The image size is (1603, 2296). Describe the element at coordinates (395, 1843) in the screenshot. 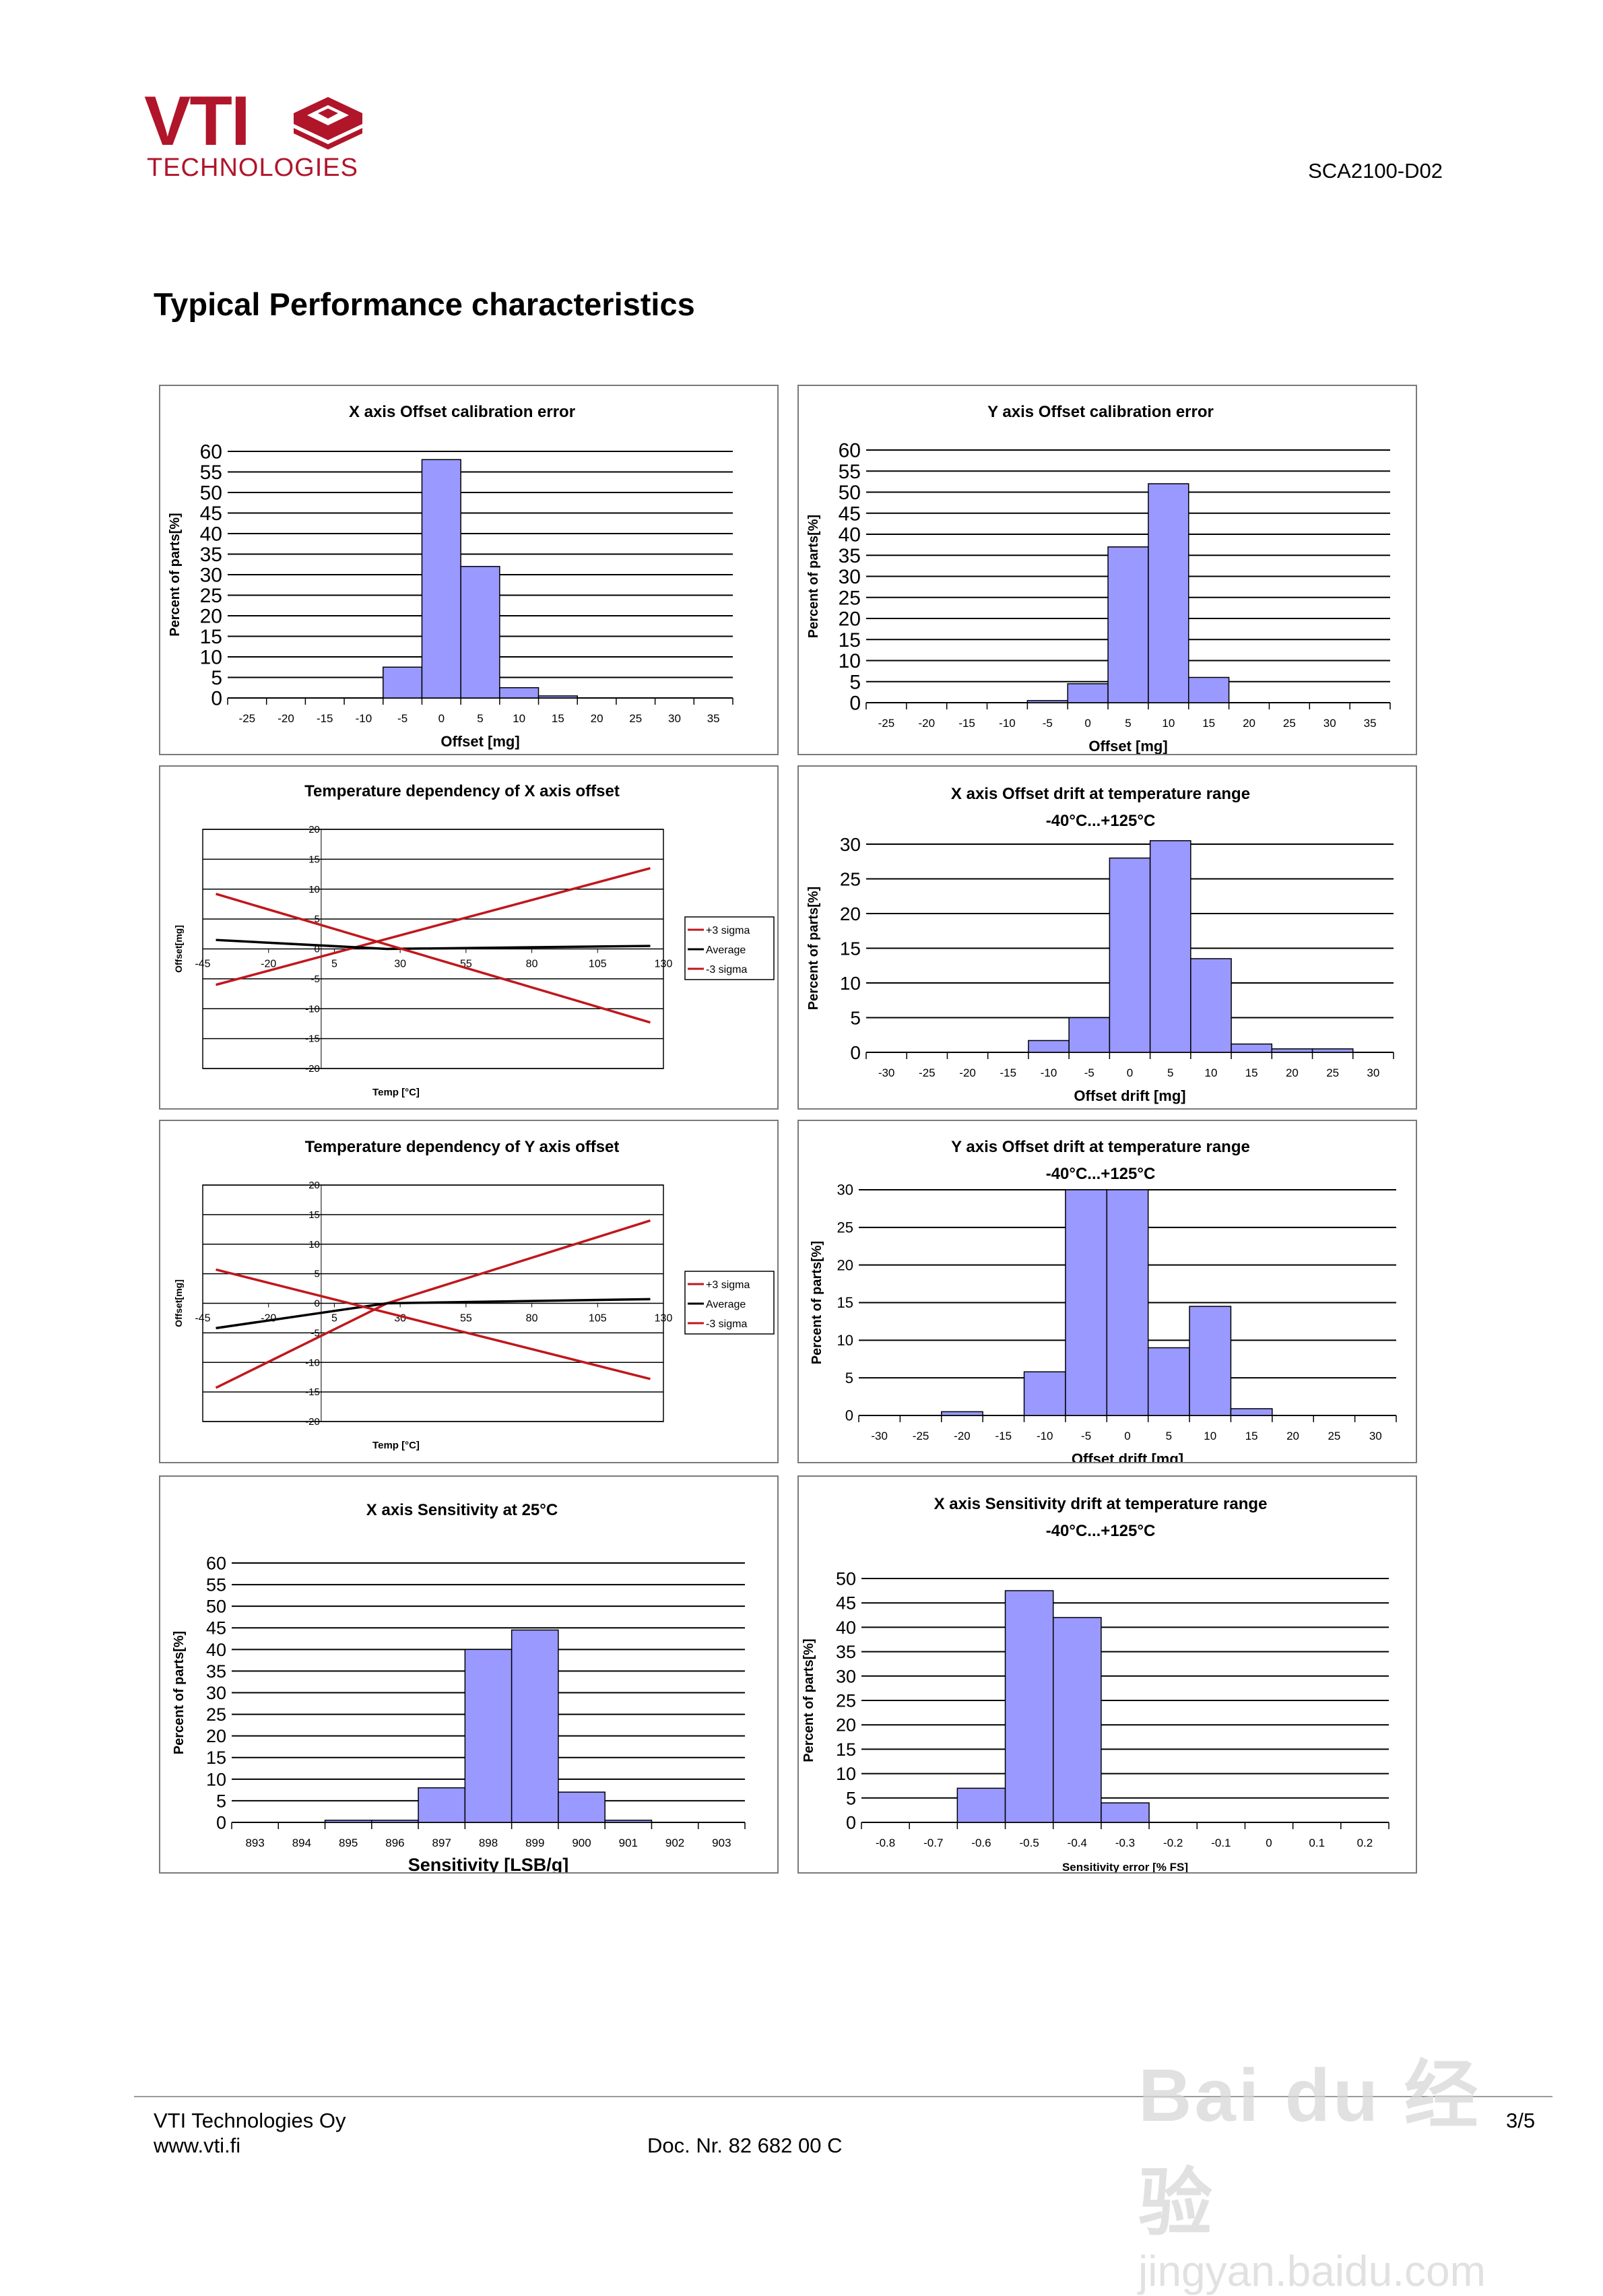

I see `x-tick-label: 896` at that location.